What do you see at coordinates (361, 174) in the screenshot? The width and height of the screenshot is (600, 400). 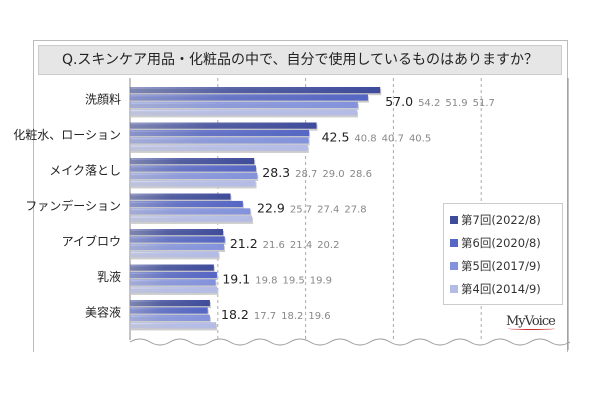 I see `data-label: 28.6` at bounding box center [361, 174].